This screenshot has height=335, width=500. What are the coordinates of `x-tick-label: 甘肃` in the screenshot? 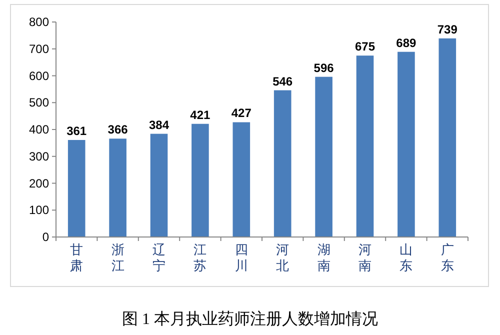 It's located at (77, 257).